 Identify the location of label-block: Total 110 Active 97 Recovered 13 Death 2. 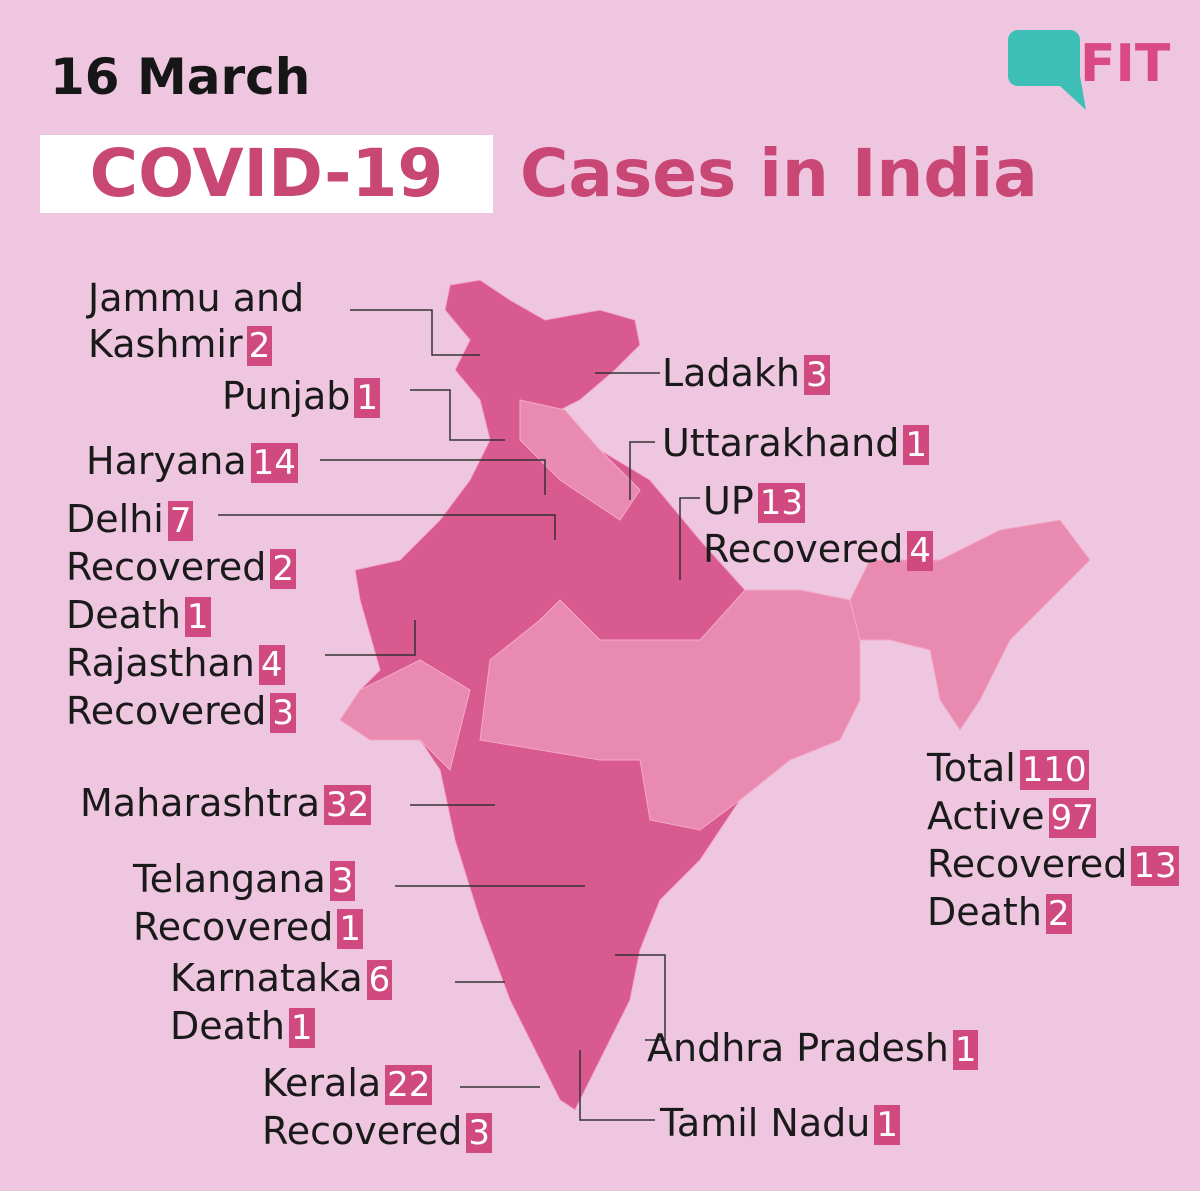
(1053, 841).